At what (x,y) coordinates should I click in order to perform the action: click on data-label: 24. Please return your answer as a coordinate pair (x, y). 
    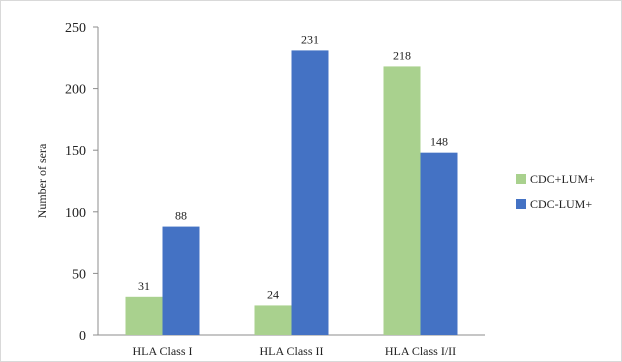
    Looking at the image, I should click on (273, 294).